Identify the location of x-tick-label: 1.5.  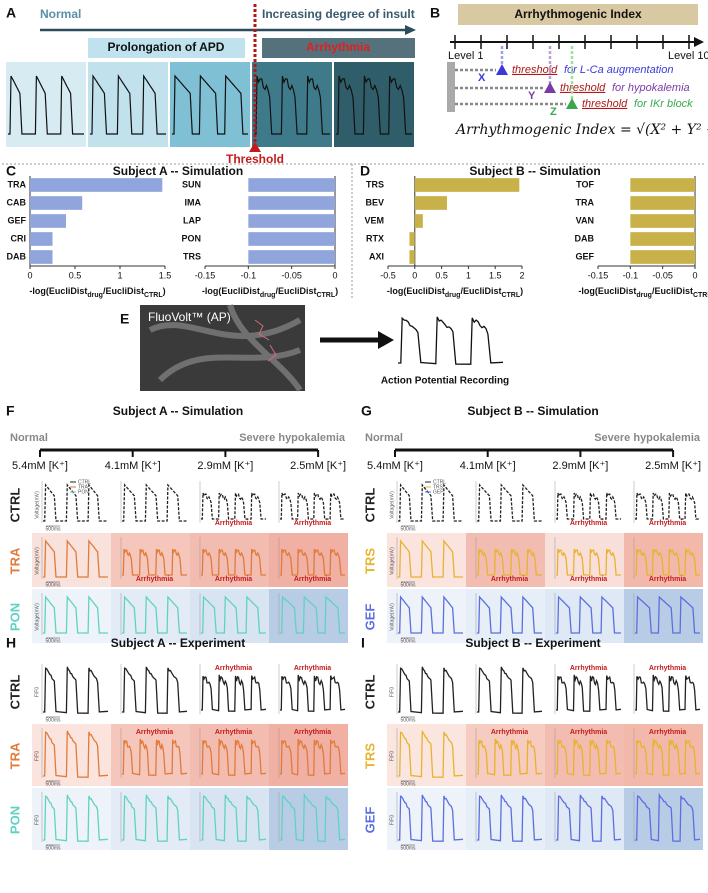
(165, 275).